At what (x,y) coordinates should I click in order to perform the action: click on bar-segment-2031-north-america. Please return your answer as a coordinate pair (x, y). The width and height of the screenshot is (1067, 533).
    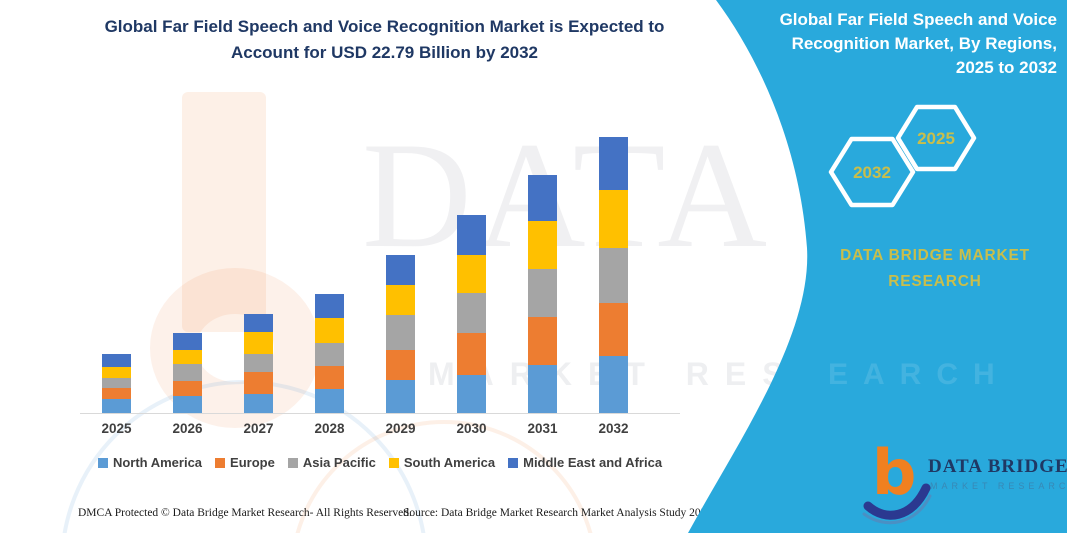
    Looking at the image, I should click on (542, 389).